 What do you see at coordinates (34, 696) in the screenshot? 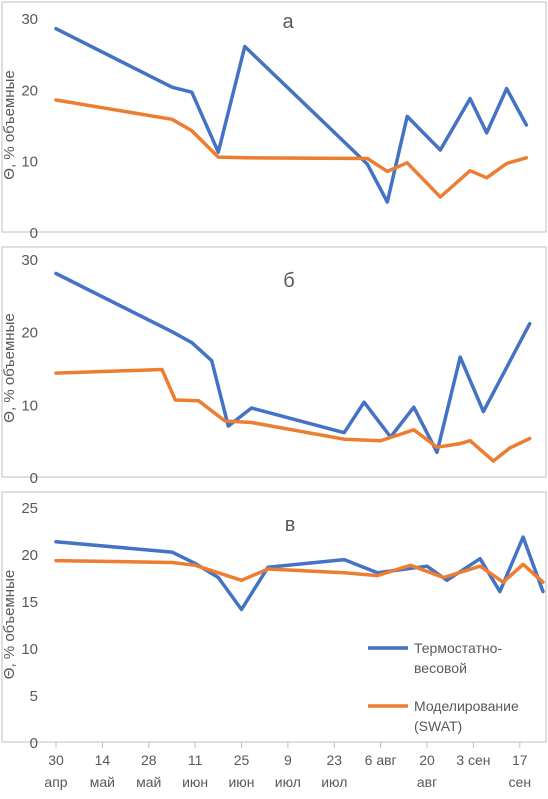
I see `y-tick-label: 5` at bounding box center [34, 696].